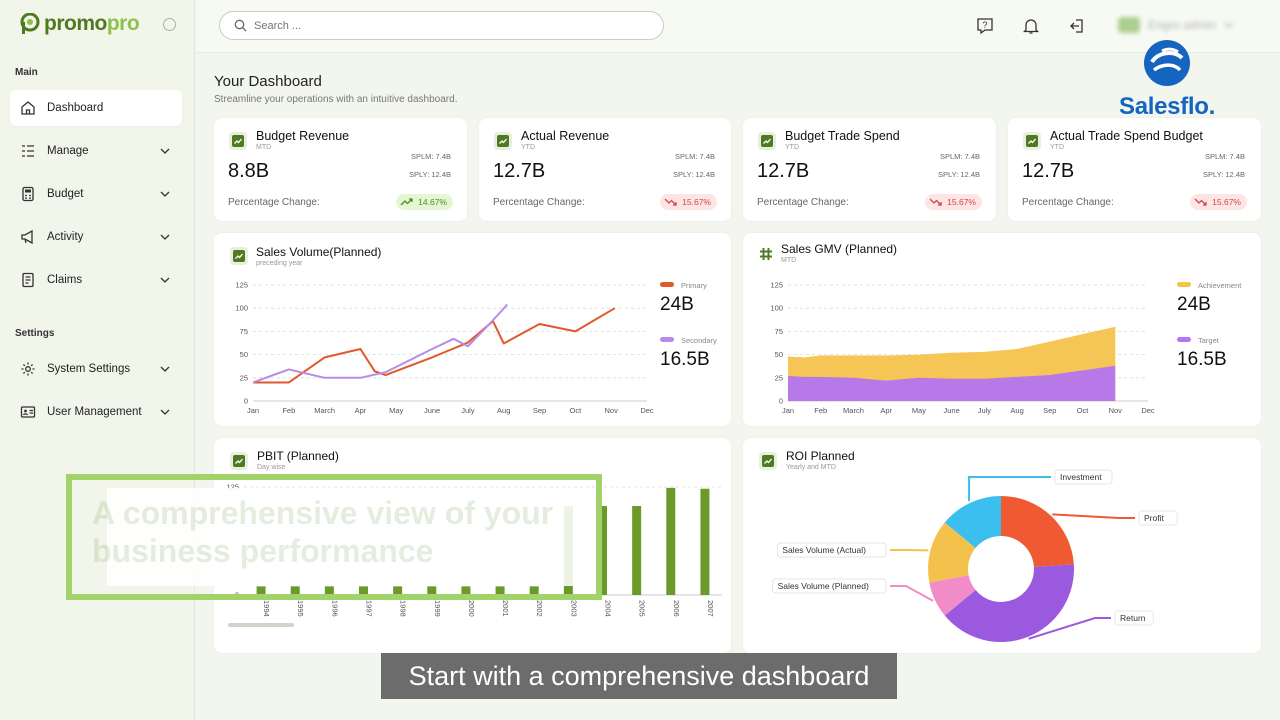 The image size is (1280, 720). I want to click on legend-swatch-secondary, so click(667, 339).